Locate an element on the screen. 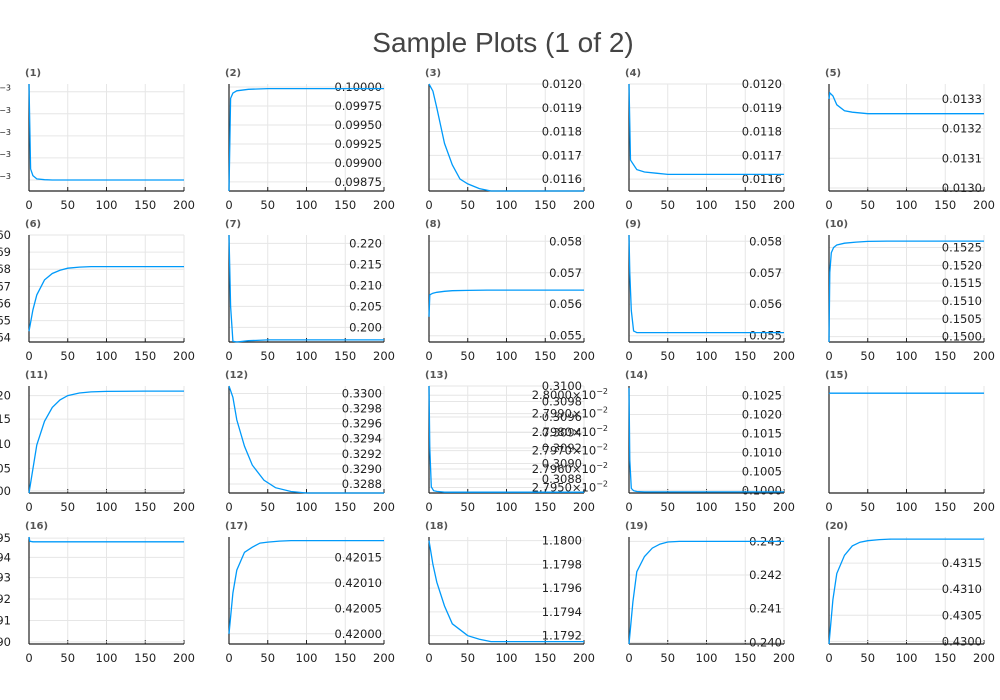 The image size is (1000, 700). subplot-title: (17) is located at coordinates (236, 526).